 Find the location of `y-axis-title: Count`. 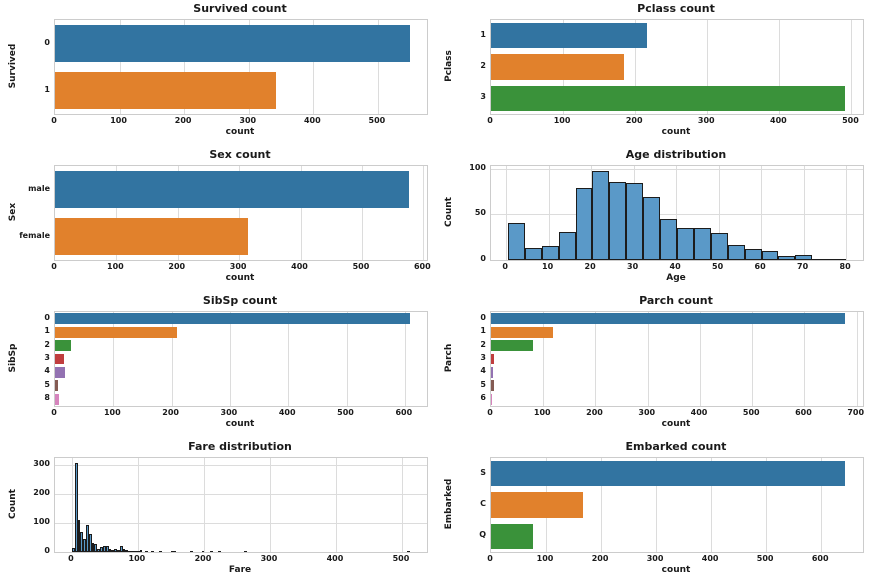

y-axis-title: Count is located at coordinates (449, 212).